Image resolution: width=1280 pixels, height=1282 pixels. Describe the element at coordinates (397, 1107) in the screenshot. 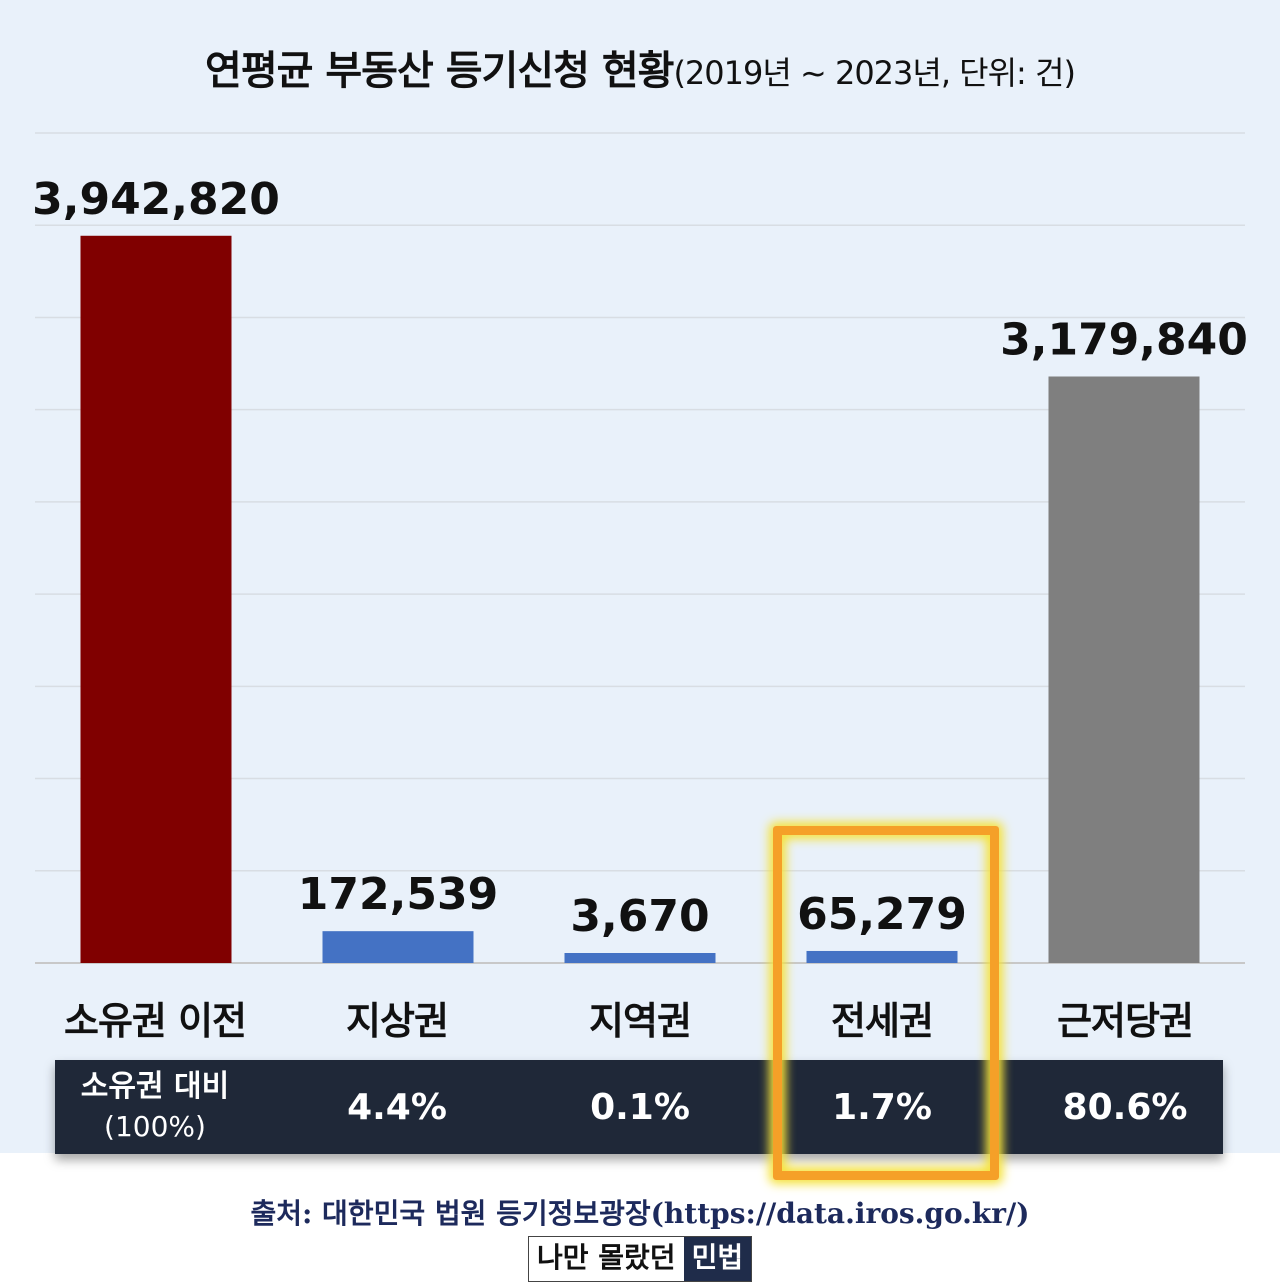

I see `ratio-value: 4.4%` at that location.